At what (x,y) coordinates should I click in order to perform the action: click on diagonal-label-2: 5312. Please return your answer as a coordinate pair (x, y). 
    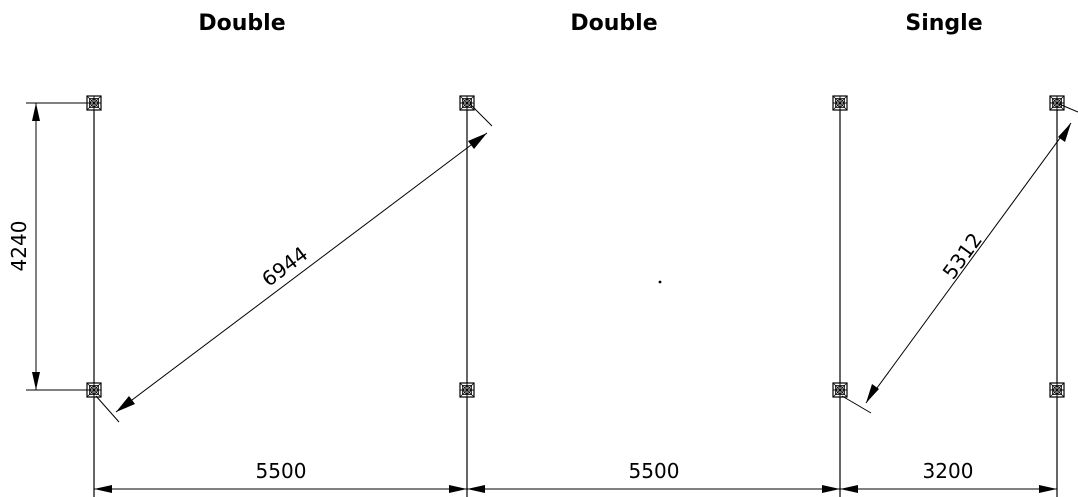
    Looking at the image, I should click on (962, 255).